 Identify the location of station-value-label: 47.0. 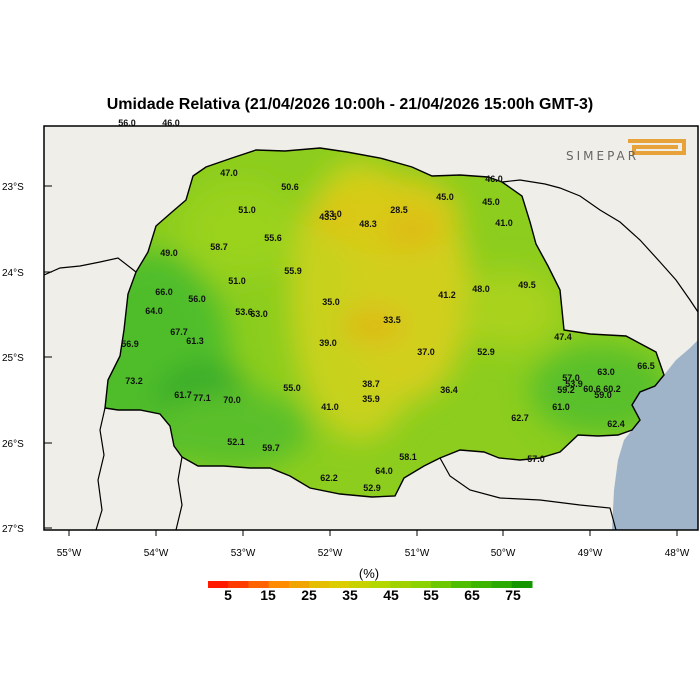
(229, 173).